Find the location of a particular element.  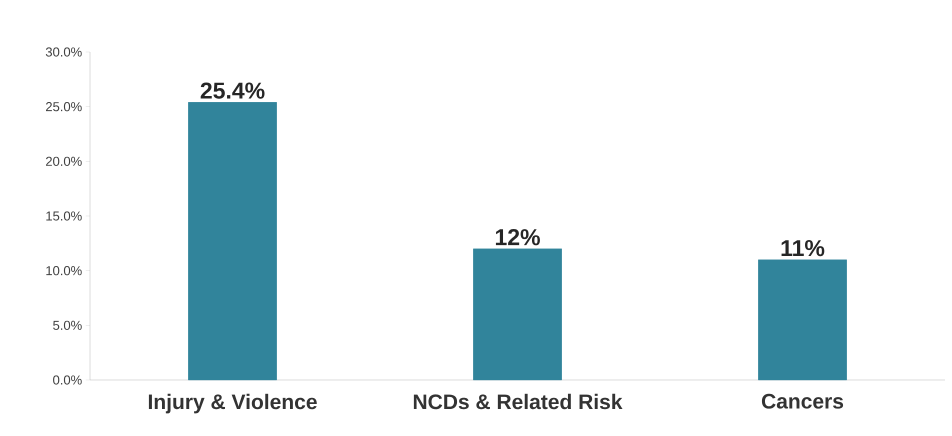

x-tick-label: Injury & Violence is located at coordinates (232, 404).